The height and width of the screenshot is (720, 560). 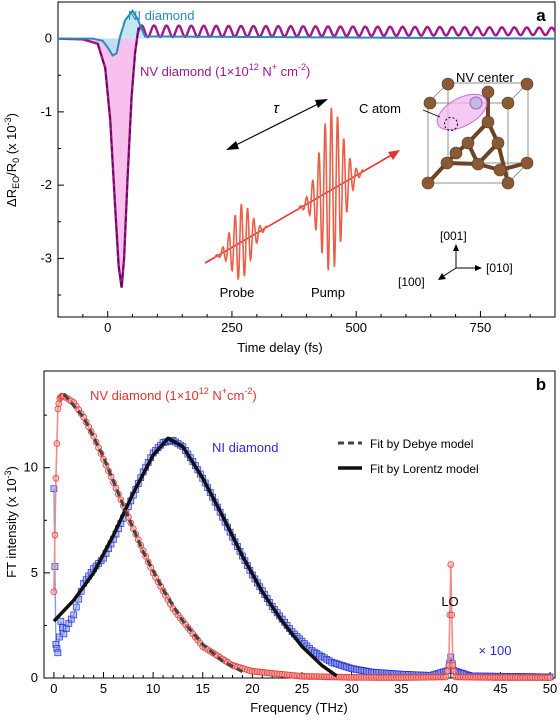 I want to click on panel-label-a: a, so click(x=541, y=15).